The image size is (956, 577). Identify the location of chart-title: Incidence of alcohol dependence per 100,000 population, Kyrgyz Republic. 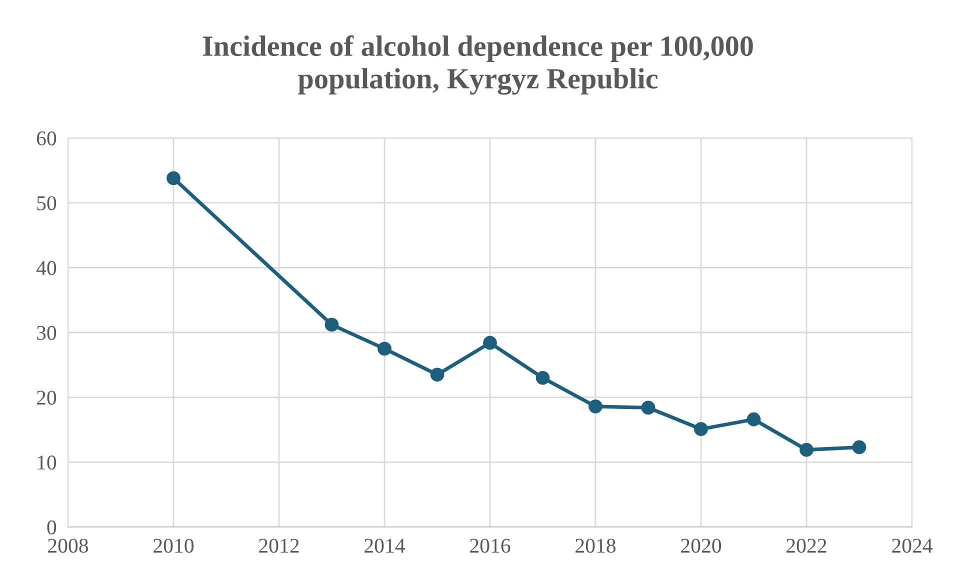
(477, 65).